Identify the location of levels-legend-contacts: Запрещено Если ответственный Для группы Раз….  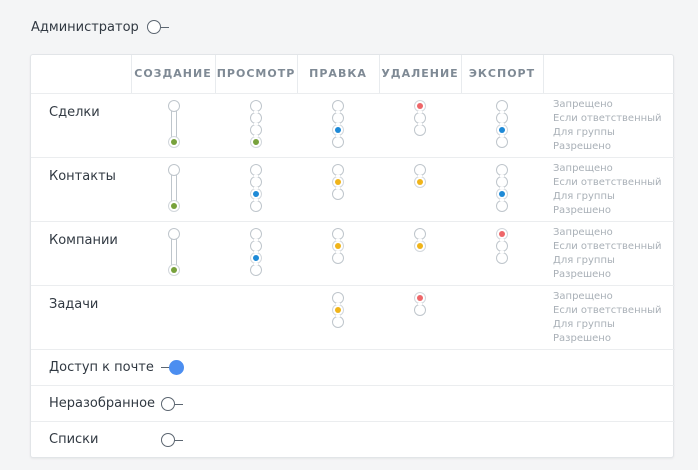
(607, 190).